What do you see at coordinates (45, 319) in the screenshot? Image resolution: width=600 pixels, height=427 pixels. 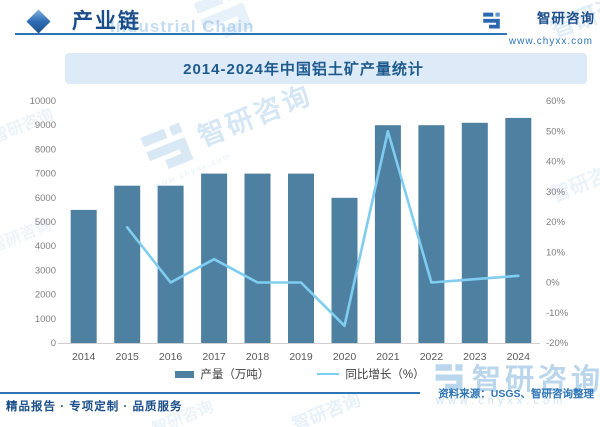 I see `left-axis-tick: 1000` at bounding box center [45, 319].